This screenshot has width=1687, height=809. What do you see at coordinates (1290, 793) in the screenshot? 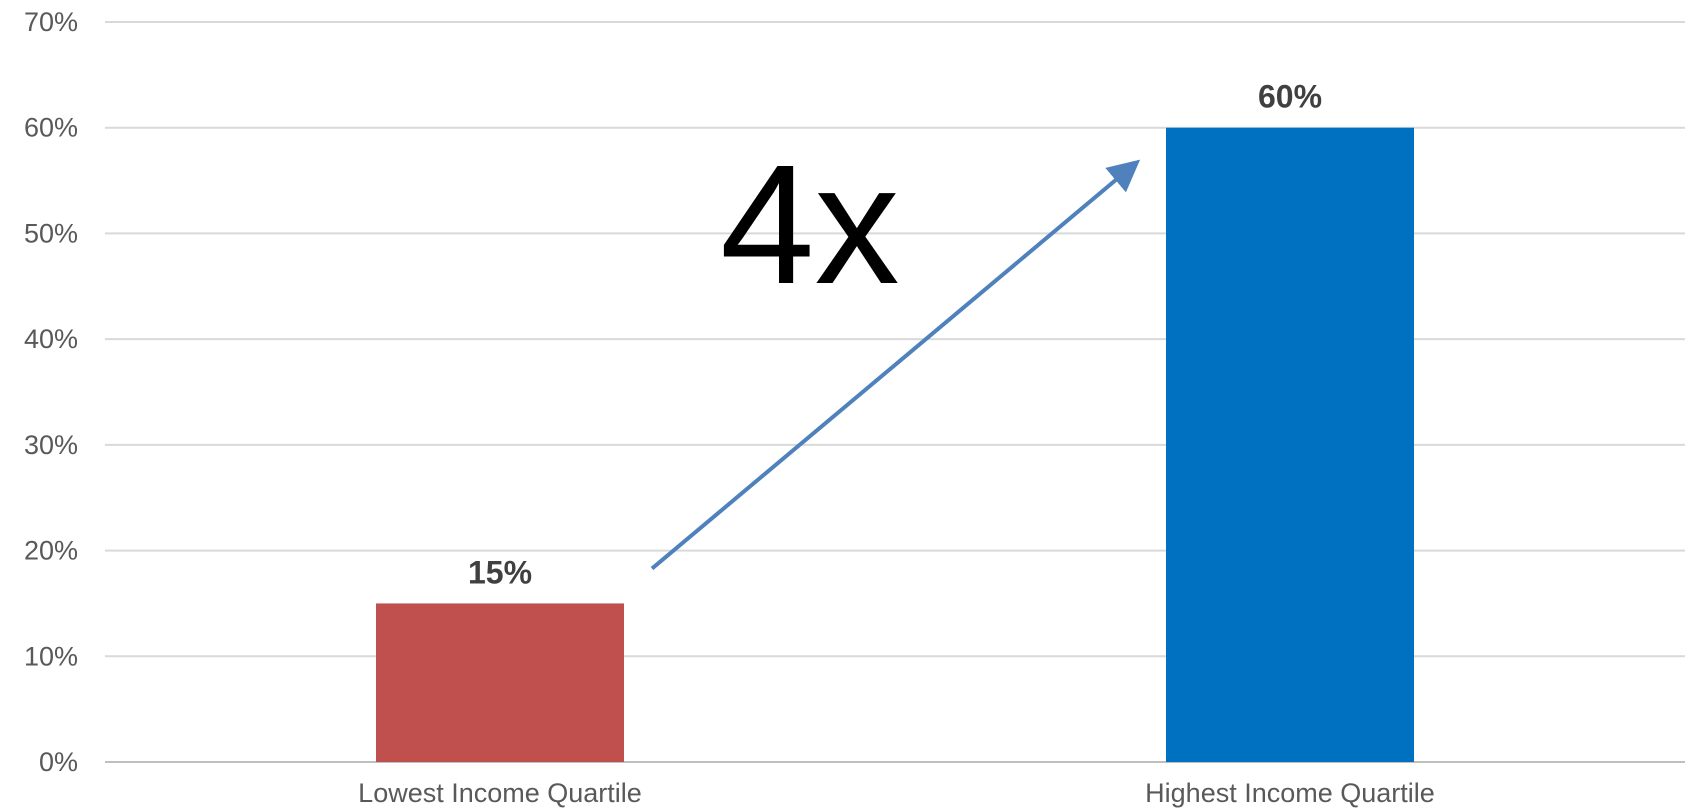
I see `x-category-label: Highest Income Quartile` at bounding box center [1290, 793].